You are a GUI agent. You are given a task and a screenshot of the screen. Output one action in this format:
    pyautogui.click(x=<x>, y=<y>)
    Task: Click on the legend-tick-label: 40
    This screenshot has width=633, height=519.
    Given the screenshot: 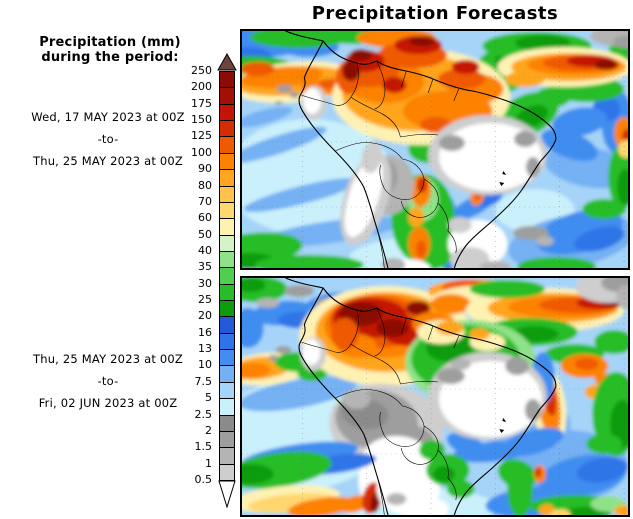 What is the action you would take?
    pyautogui.click(x=205, y=250)
    